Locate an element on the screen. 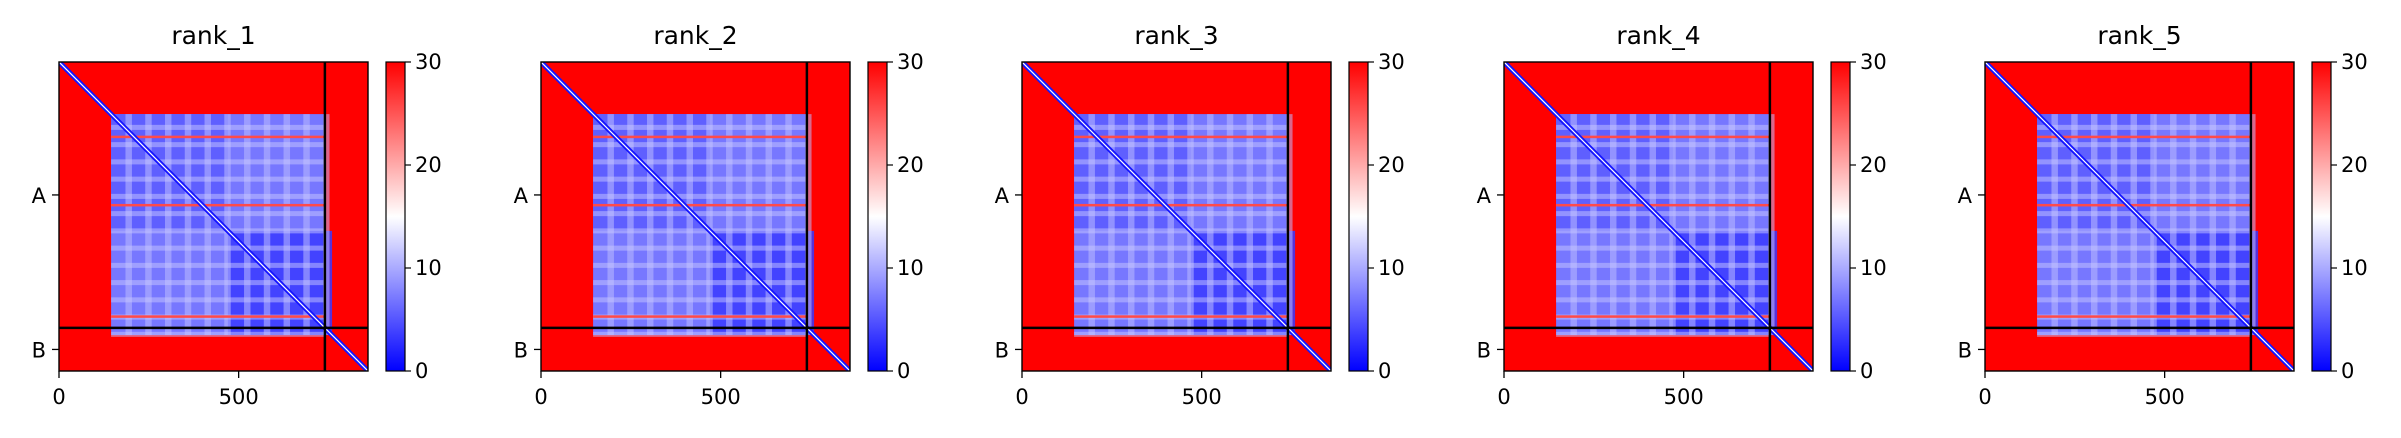 The image size is (2401, 438). colorbar-tick-label: 0 is located at coordinates (2347, 371).